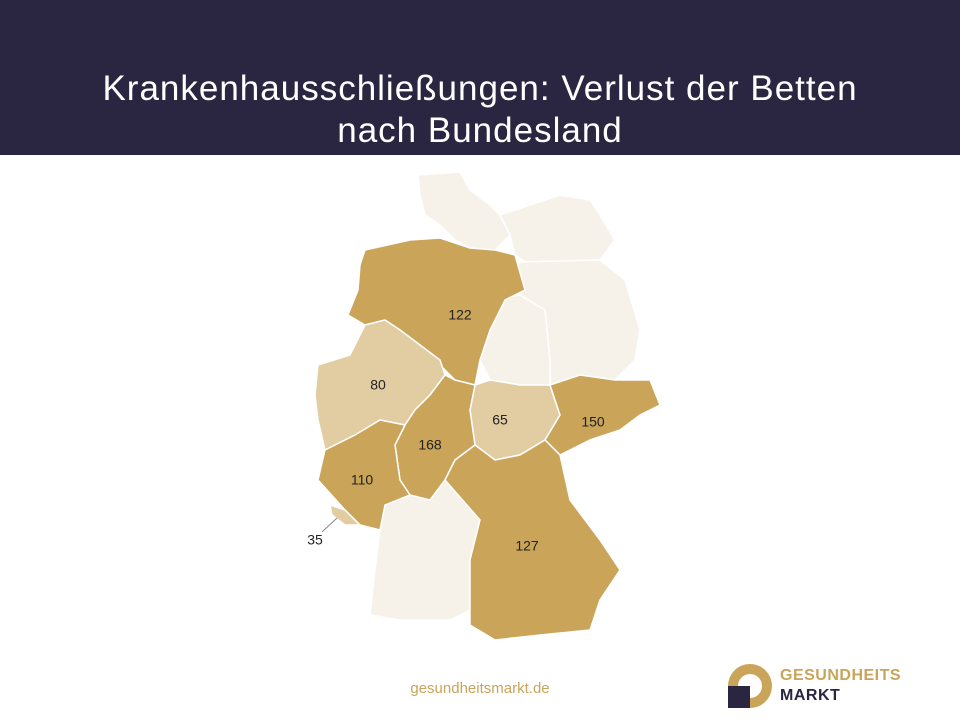 This screenshot has width=960, height=720. What do you see at coordinates (593, 422) in the screenshot?
I see `value-label: 150` at bounding box center [593, 422].